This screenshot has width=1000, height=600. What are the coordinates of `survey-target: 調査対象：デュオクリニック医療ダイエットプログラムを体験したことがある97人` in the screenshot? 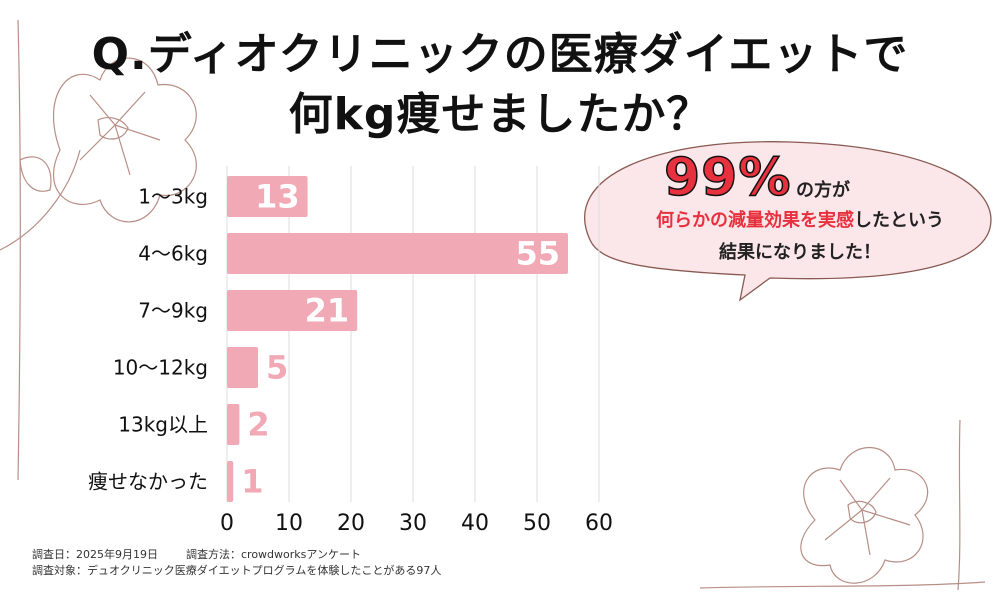 It's located at (237, 570).